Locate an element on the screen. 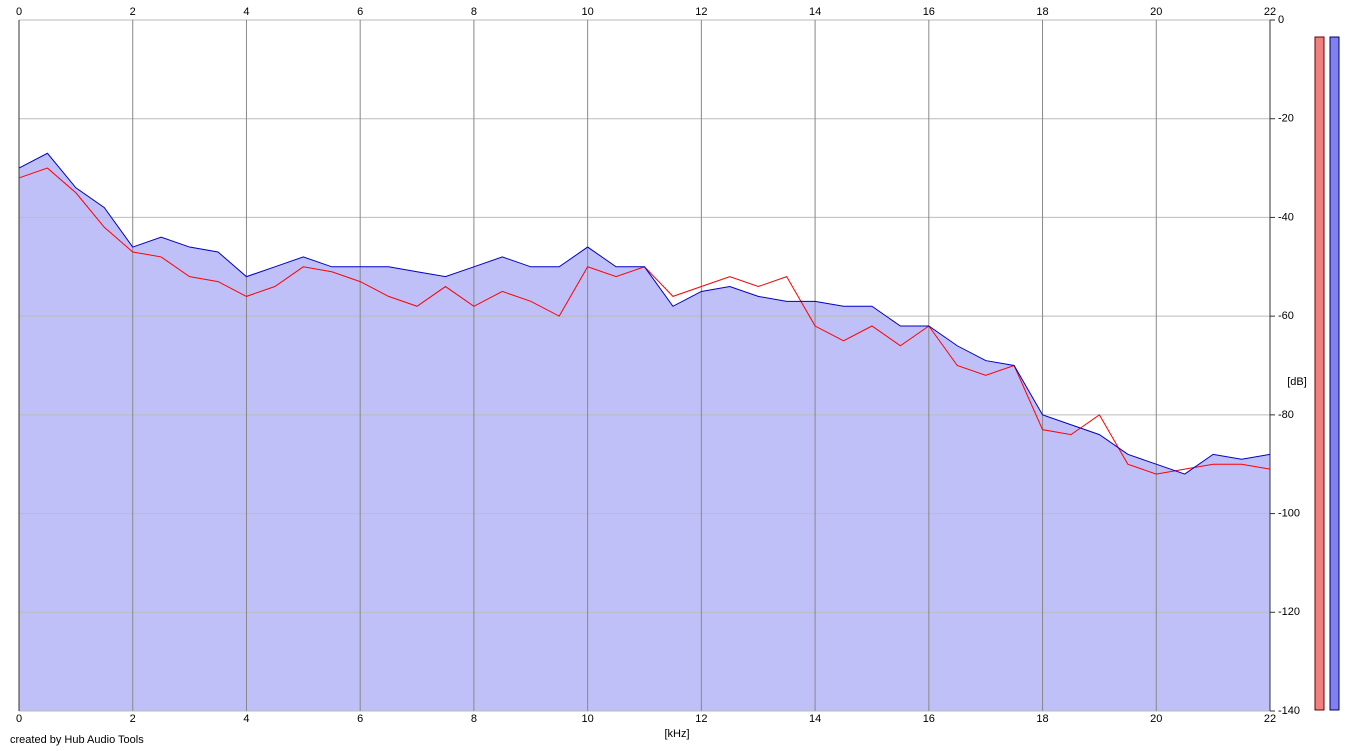 This screenshot has height=751, width=1354. credit: created by Hub Audio Tools is located at coordinates (77, 740).